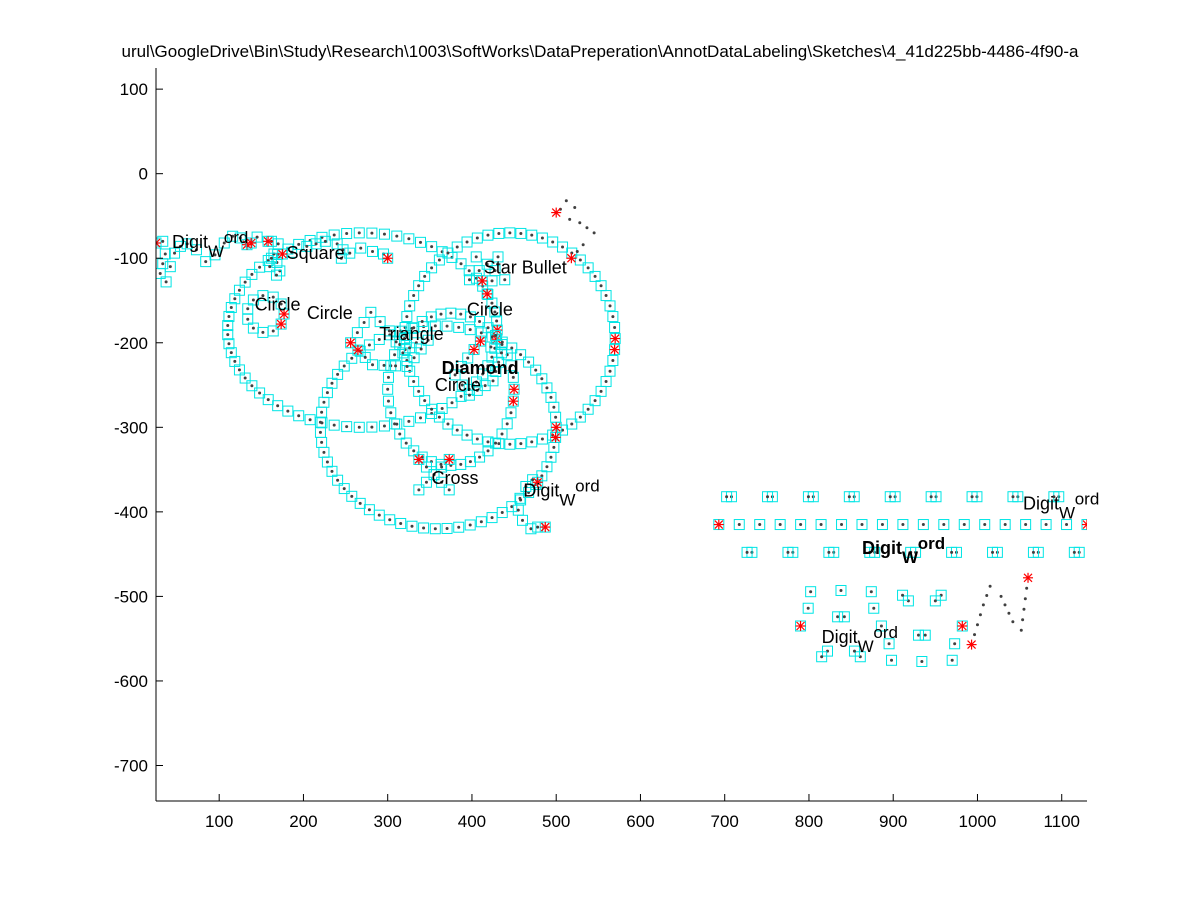  I want to click on annotation-digit-word-1: DigitWord, so click(210, 244).